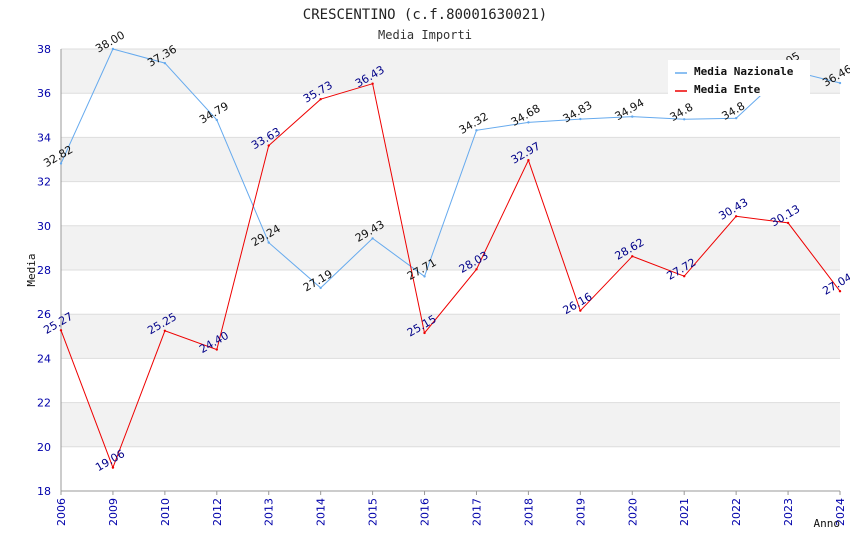 The image size is (850, 550). I want to click on y-tick-label: 36, so click(44, 93).